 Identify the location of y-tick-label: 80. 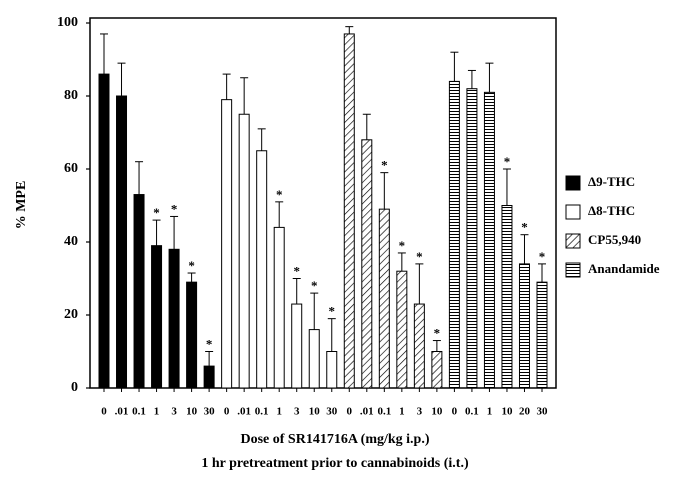
(71, 95).